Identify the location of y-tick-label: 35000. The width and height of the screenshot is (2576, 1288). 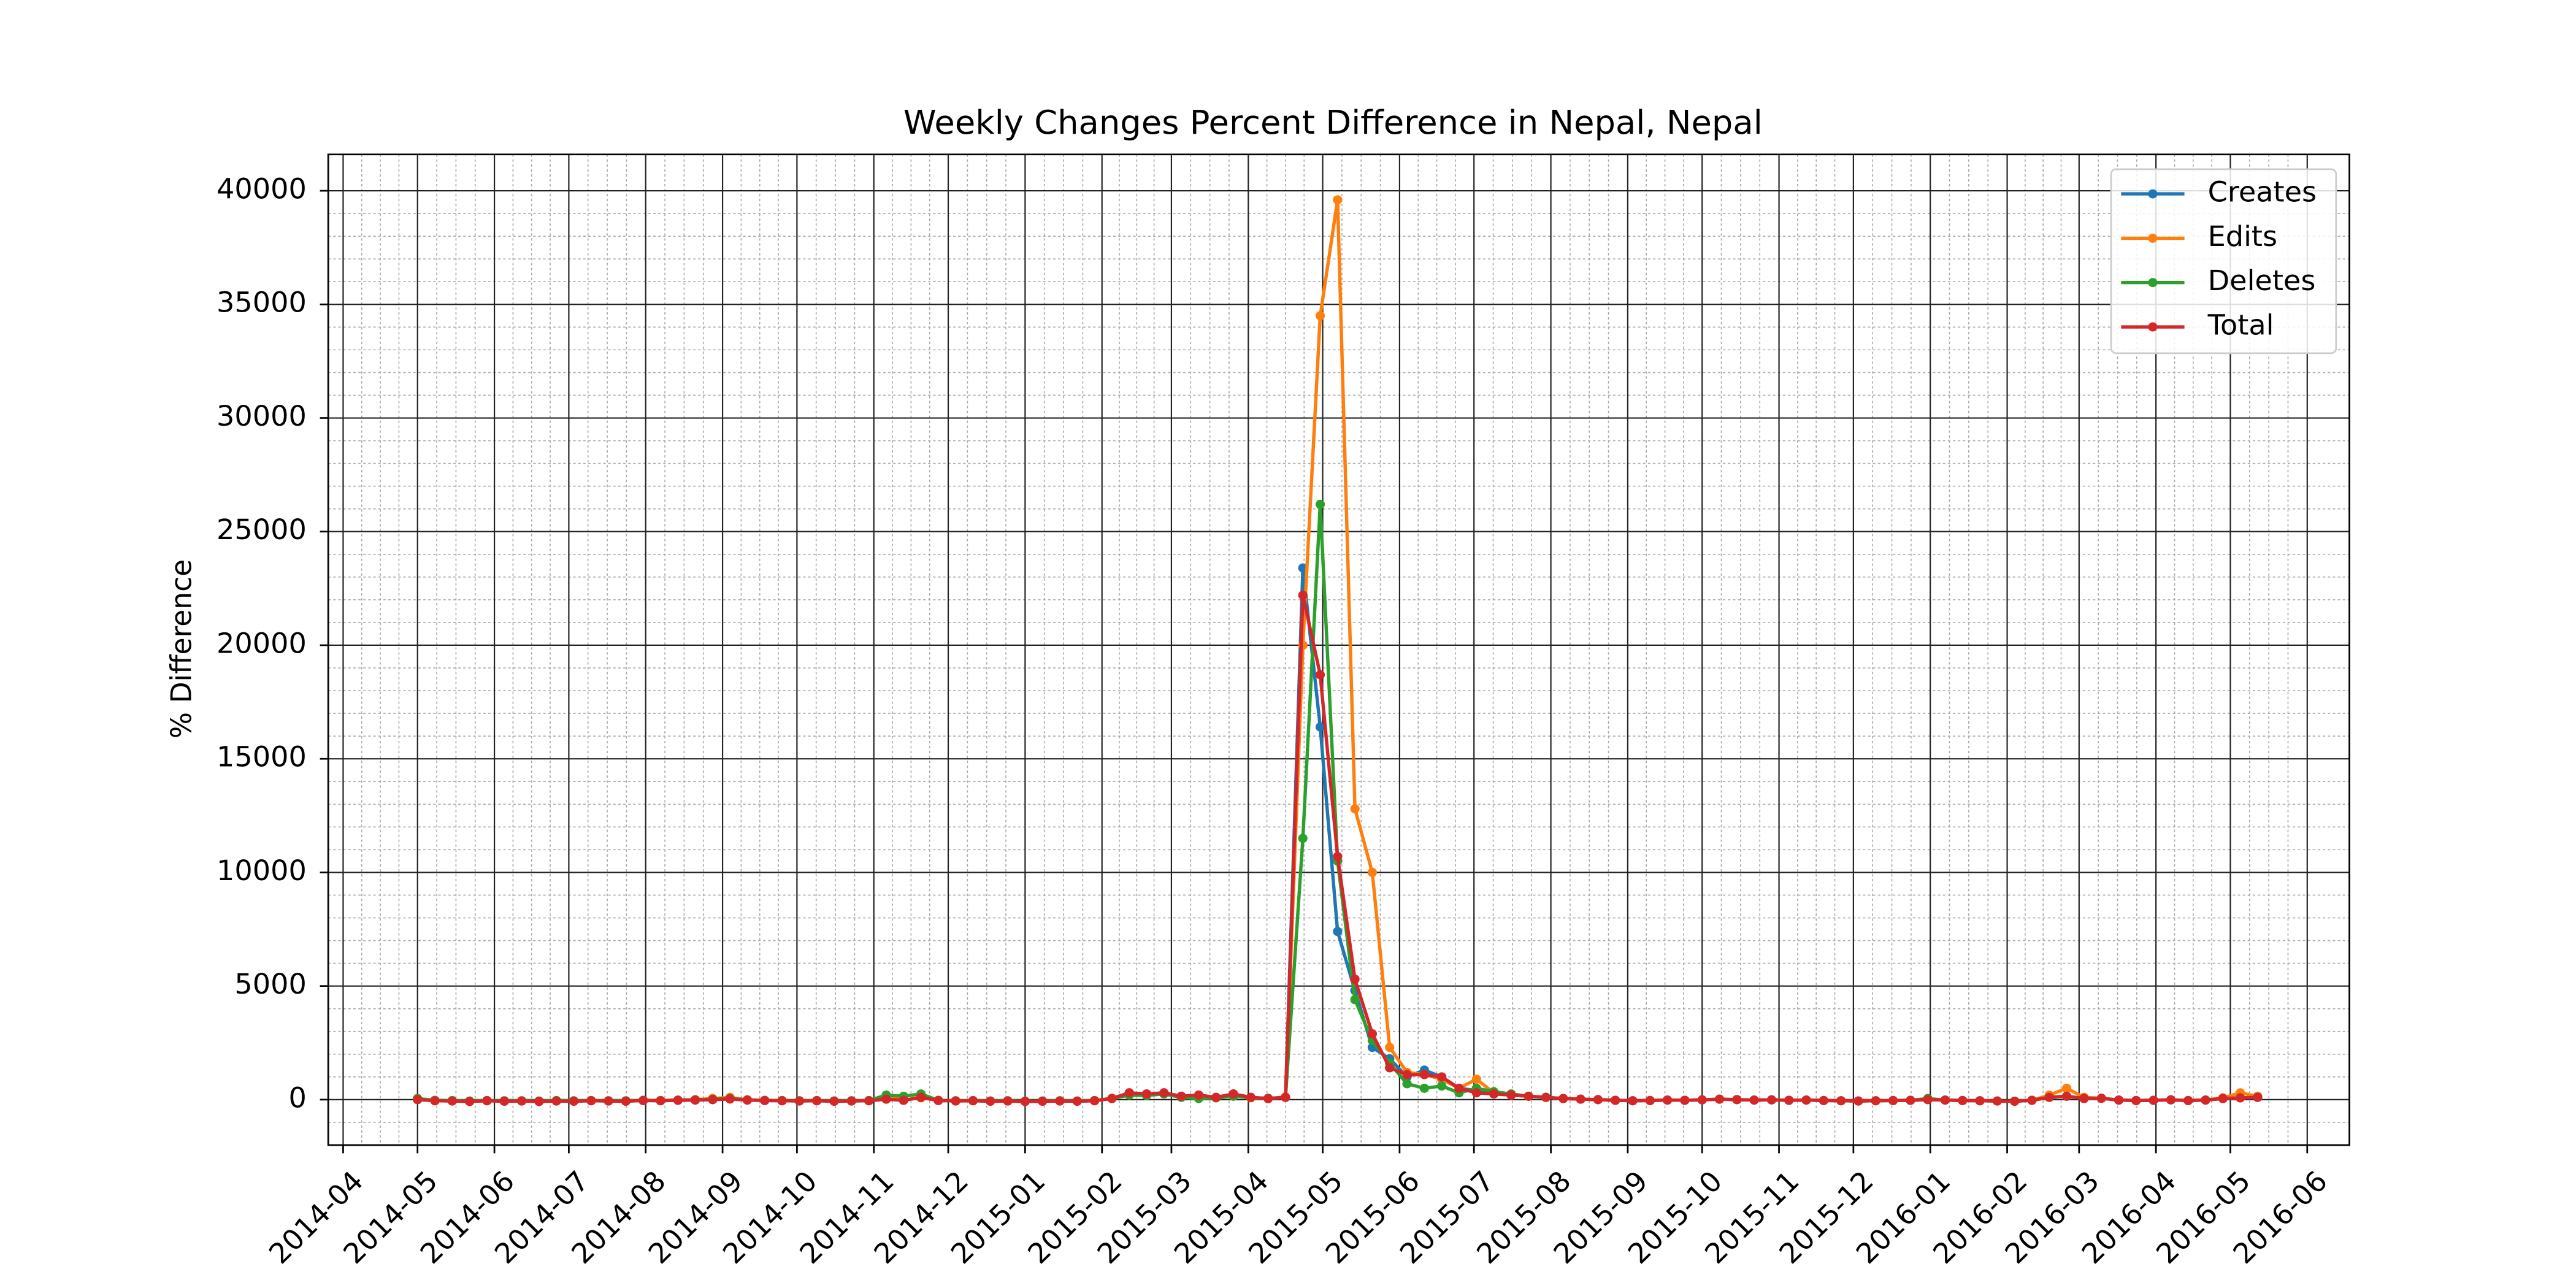
(262, 302).